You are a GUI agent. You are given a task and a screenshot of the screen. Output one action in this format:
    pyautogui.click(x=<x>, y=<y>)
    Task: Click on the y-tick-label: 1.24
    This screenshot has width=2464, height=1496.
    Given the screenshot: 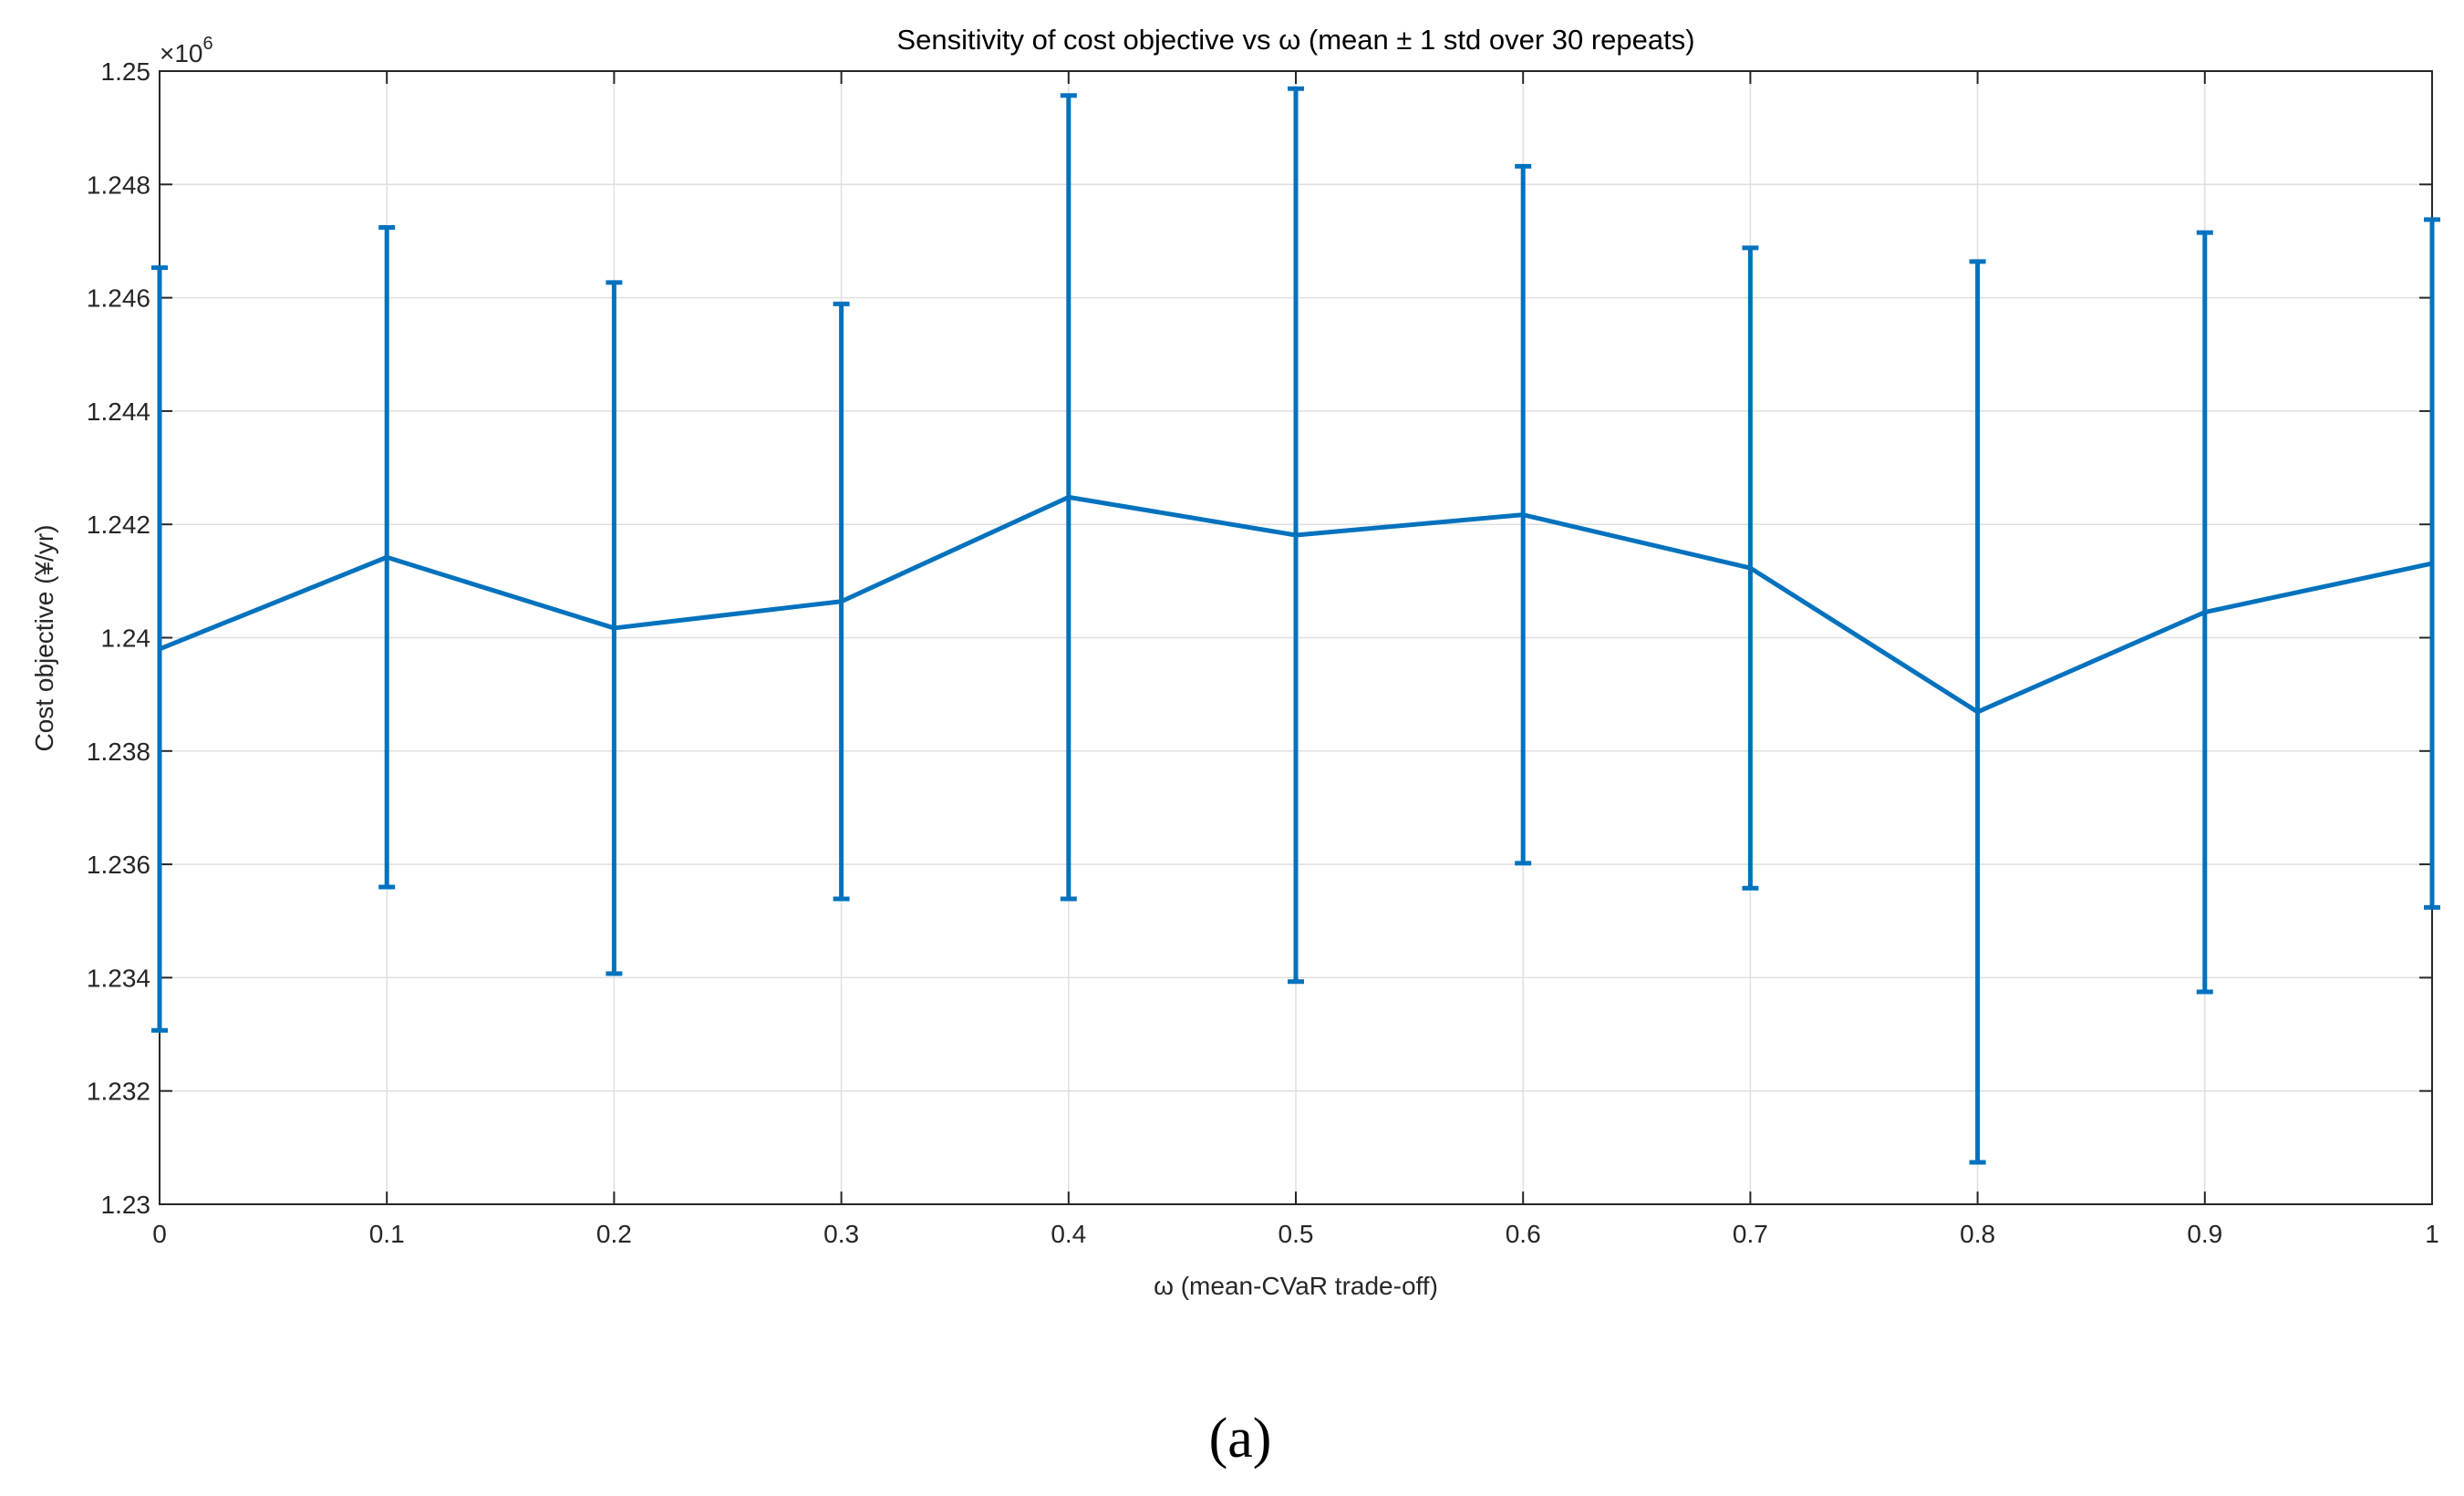 What is the action you would take?
    pyautogui.click(x=126, y=639)
    